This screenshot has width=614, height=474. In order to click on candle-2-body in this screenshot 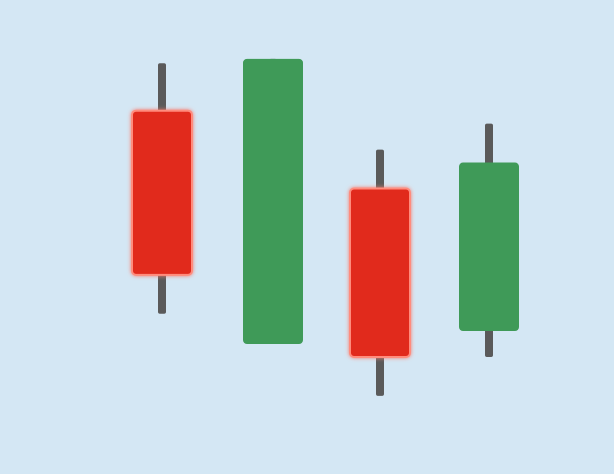, I will do `click(273, 201)`.